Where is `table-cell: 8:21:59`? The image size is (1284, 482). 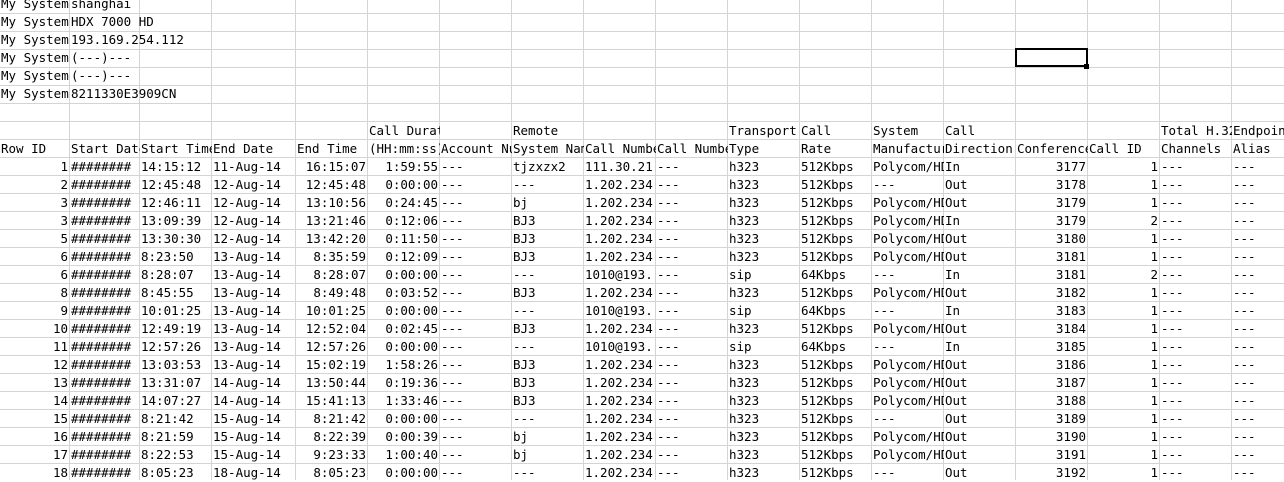 table-cell: 8:21:59 is located at coordinates (167, 436).